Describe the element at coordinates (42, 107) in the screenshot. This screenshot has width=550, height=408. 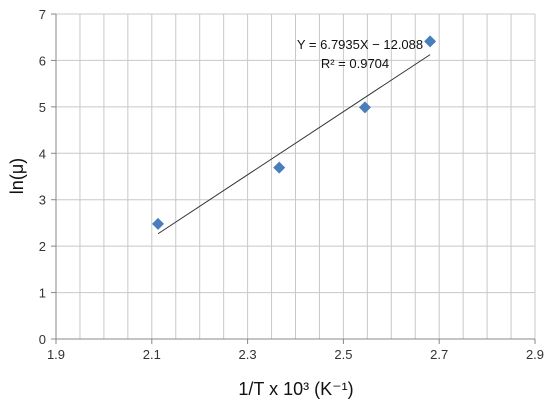
I see `y-tick-label: 5` at that location.